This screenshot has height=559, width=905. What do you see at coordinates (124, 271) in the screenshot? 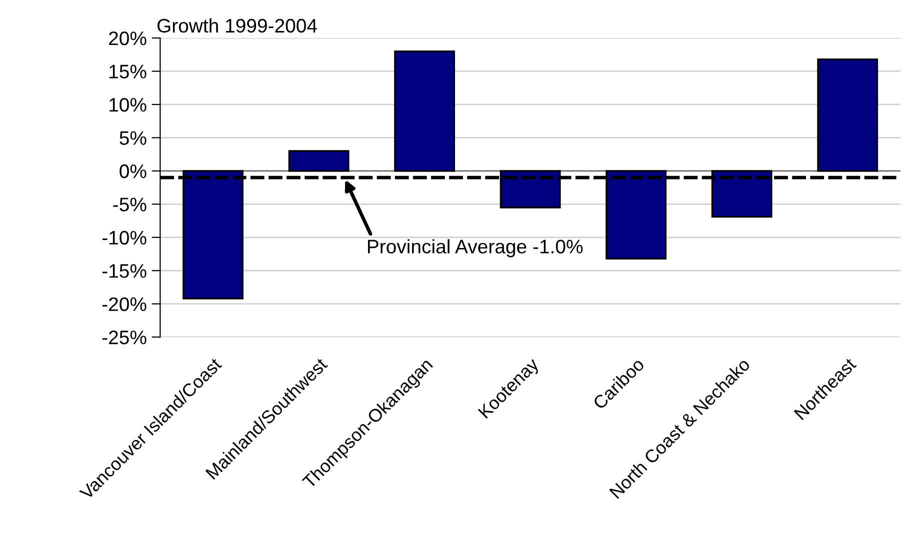
I see `y-tick-label: -15%` at bounding box center [124, 271].